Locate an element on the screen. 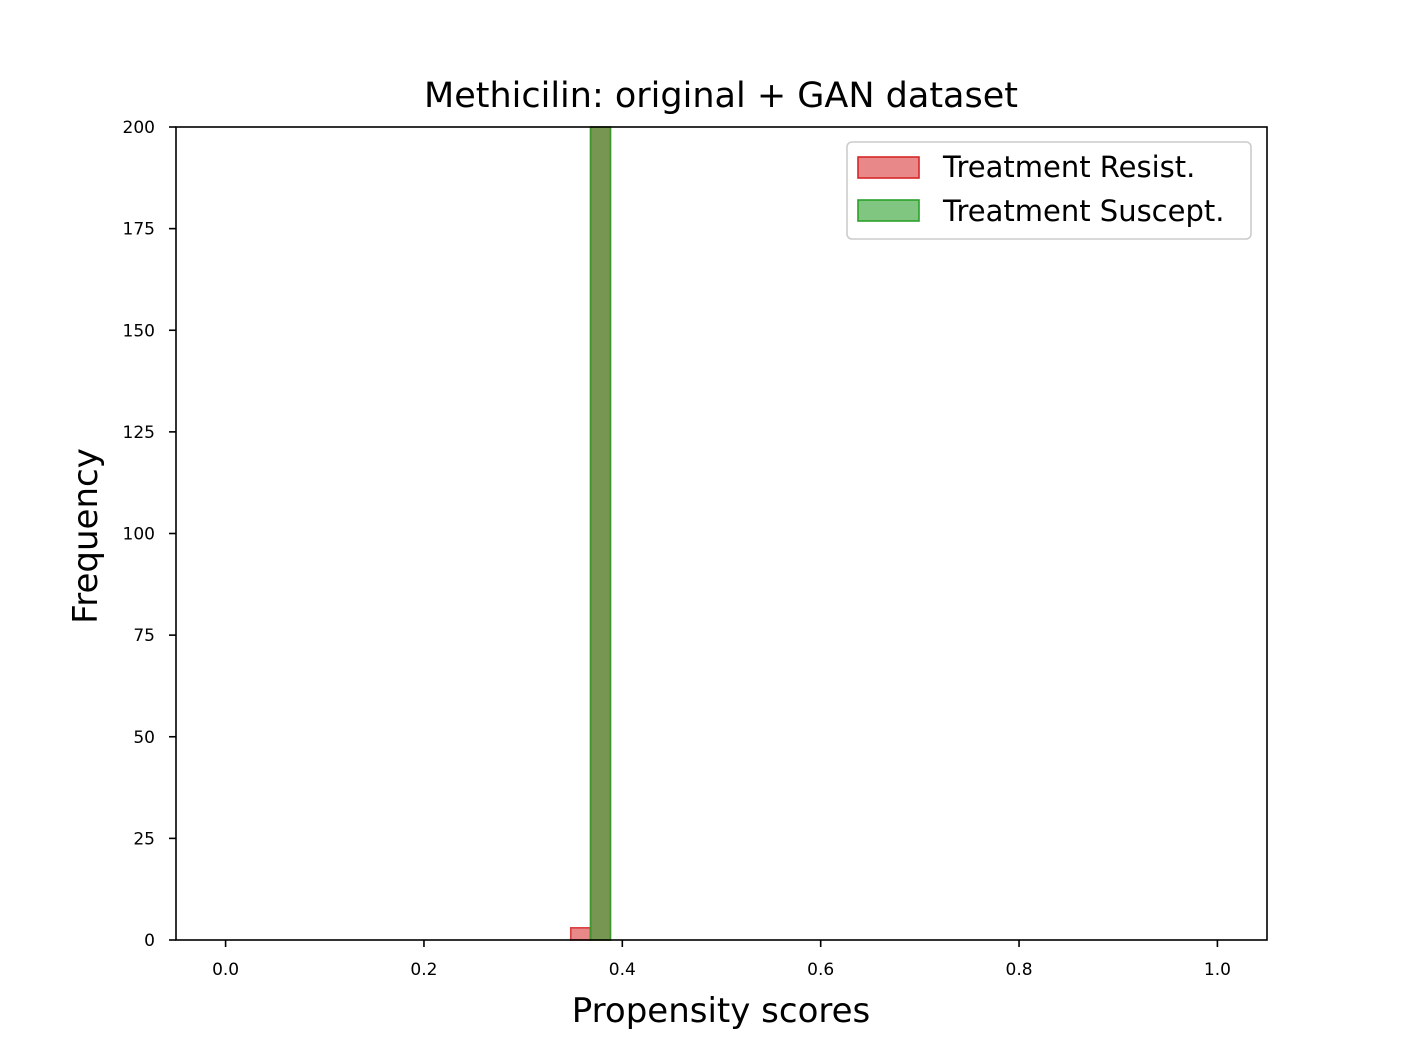 The image size is (1408, 1056). legend-box is located at coordinates (1049, 190).